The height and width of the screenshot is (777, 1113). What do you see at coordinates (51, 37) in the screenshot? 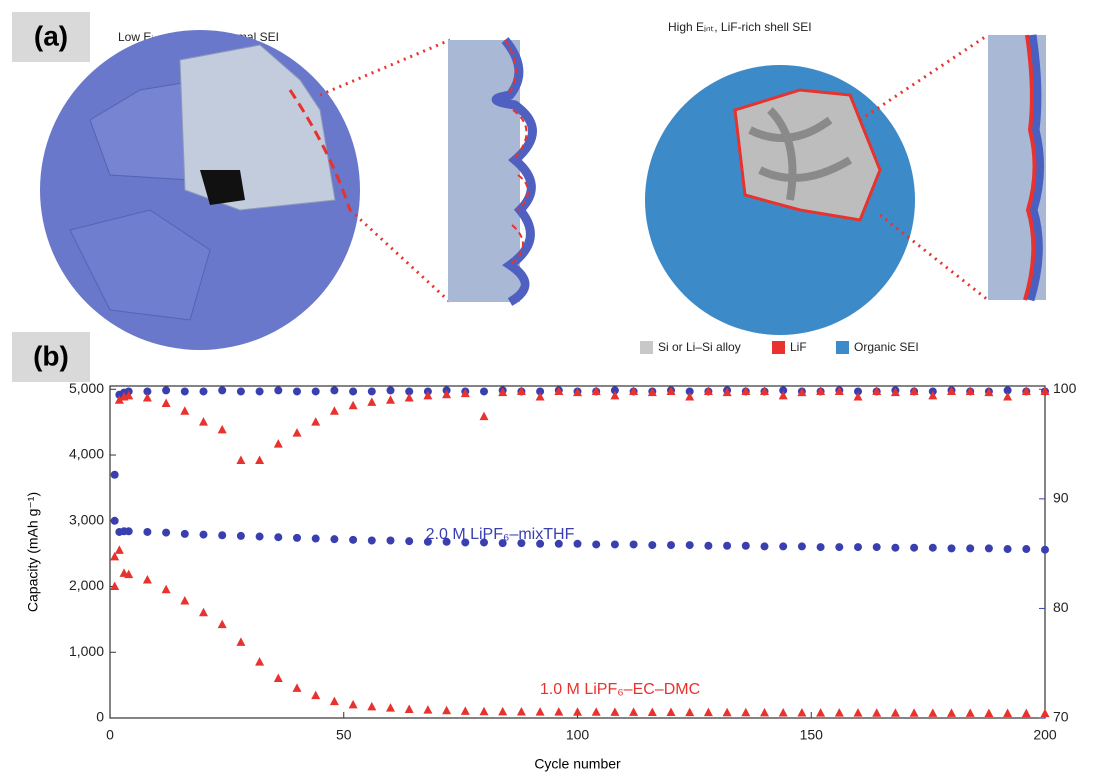
I see `panel-label-box` at bounding box center [51, 37].